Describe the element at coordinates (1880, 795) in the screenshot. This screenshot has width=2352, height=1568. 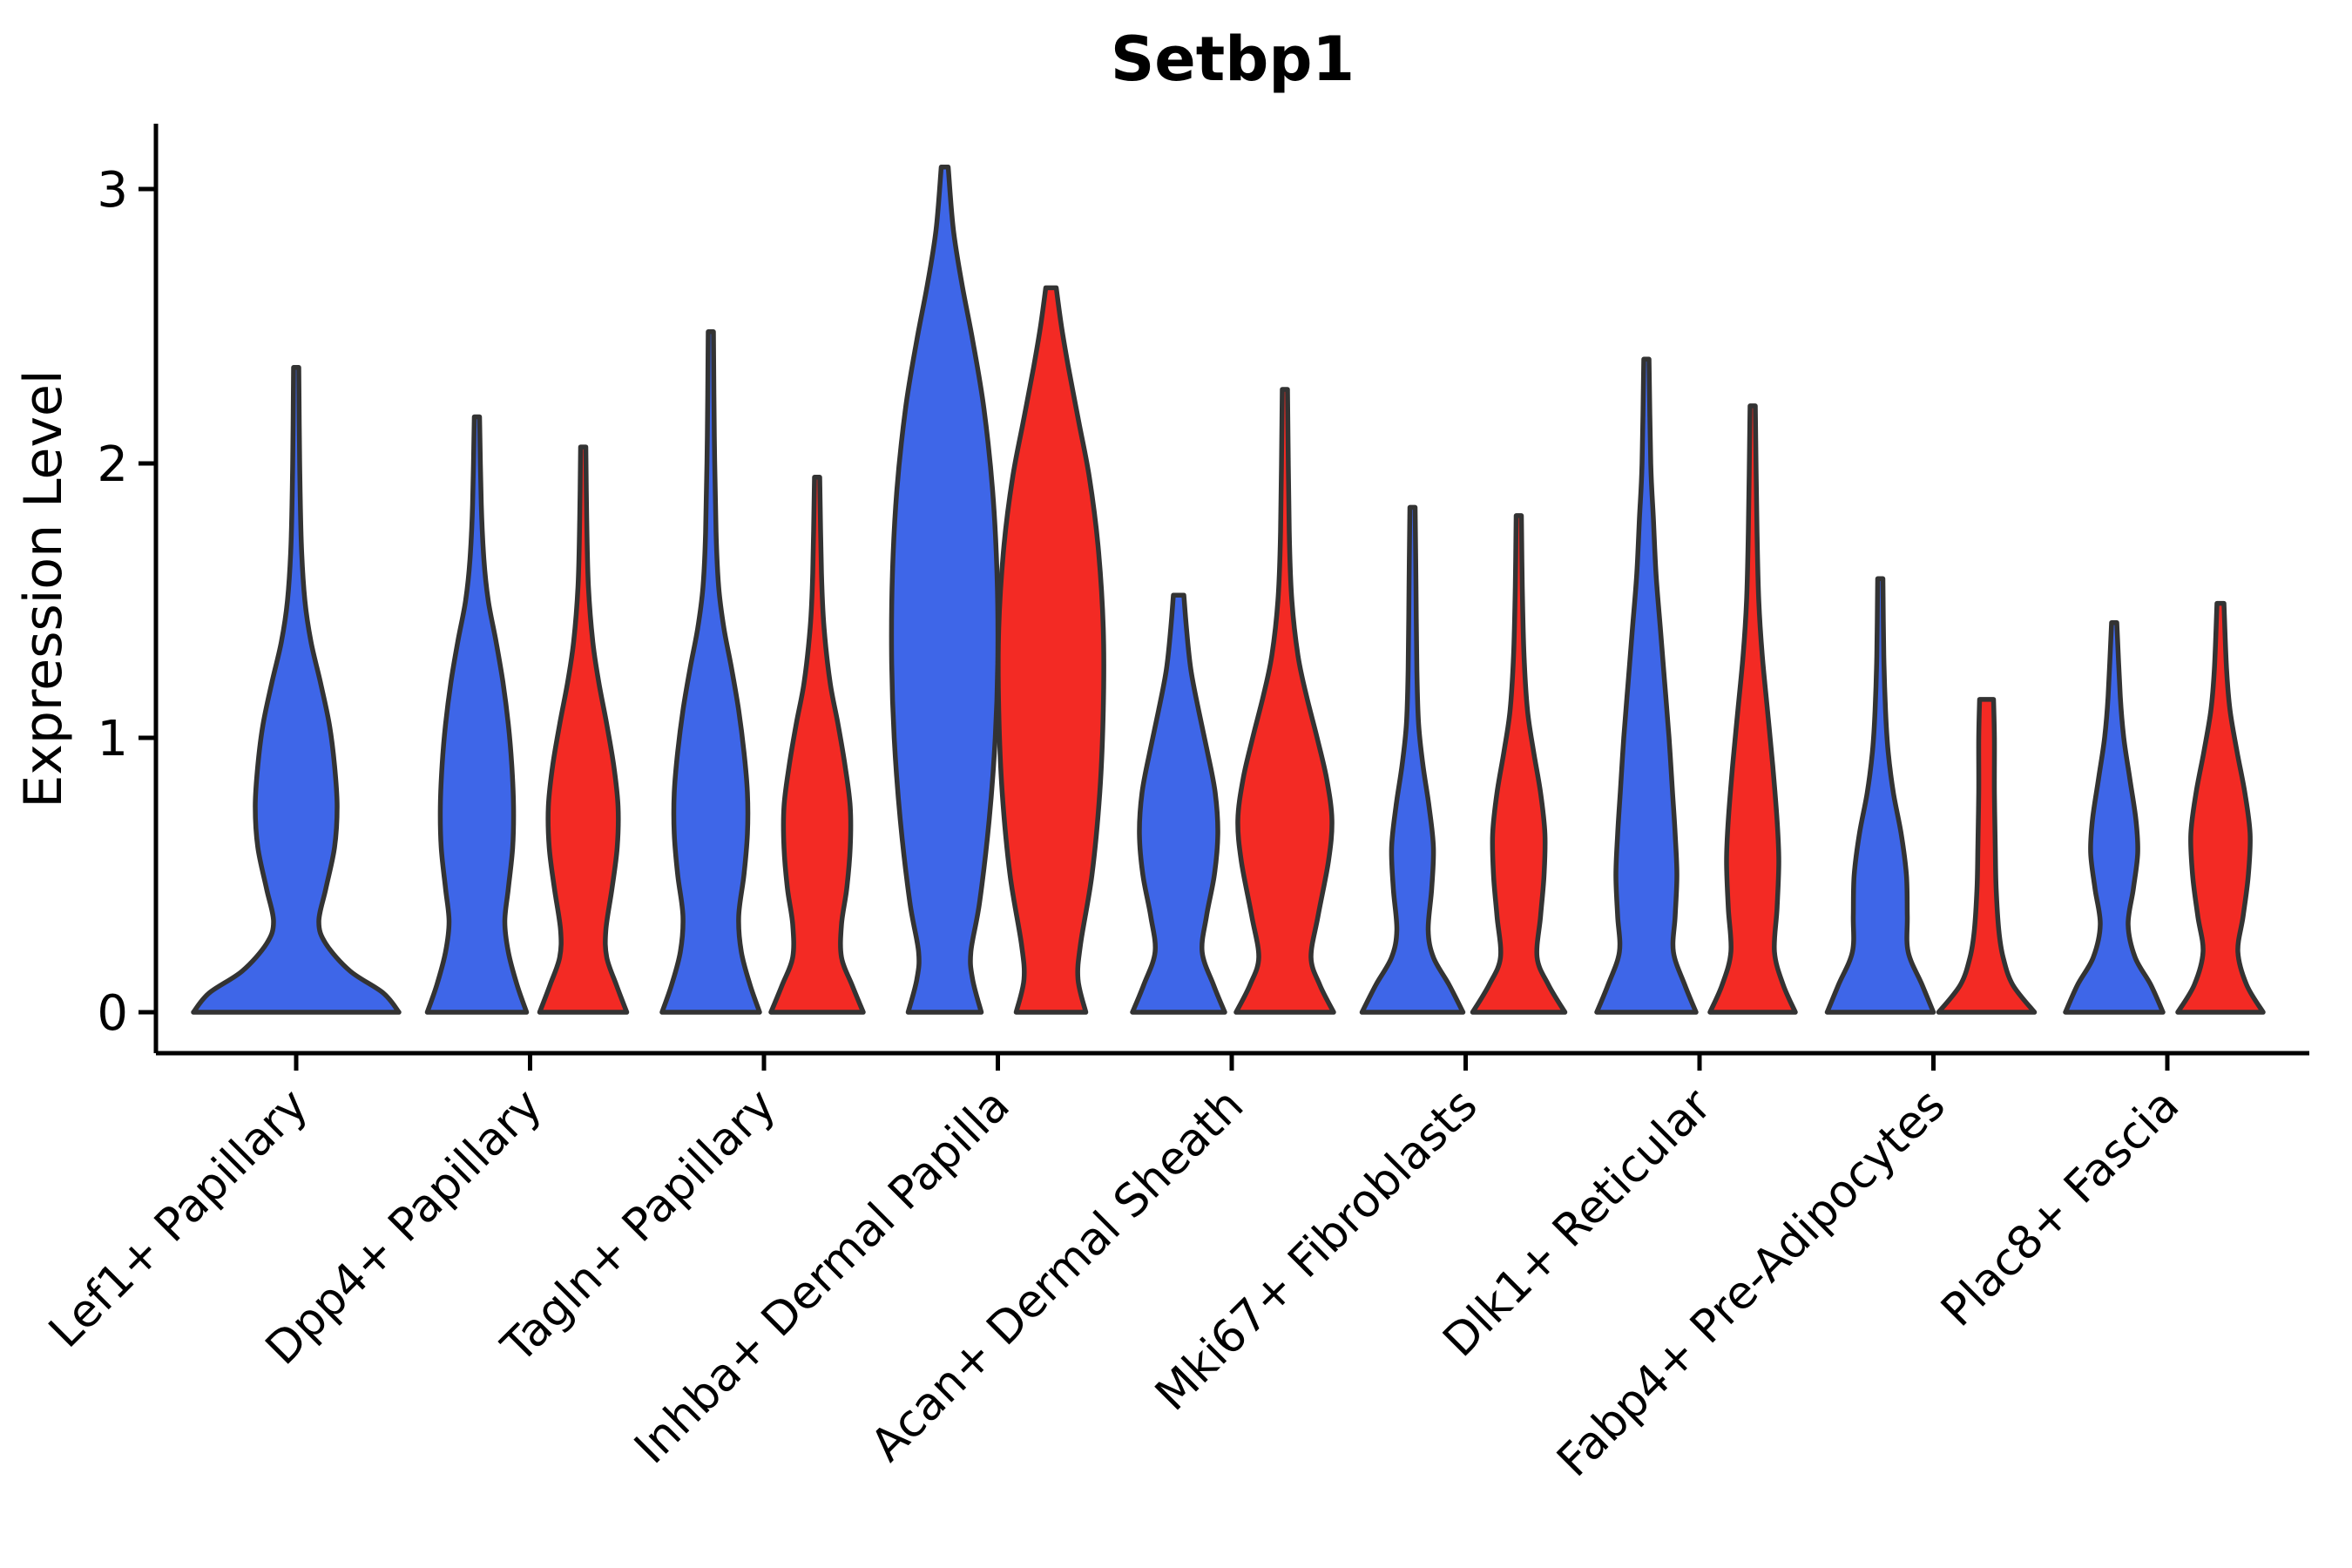
I see `violin-7-blue` at that location.